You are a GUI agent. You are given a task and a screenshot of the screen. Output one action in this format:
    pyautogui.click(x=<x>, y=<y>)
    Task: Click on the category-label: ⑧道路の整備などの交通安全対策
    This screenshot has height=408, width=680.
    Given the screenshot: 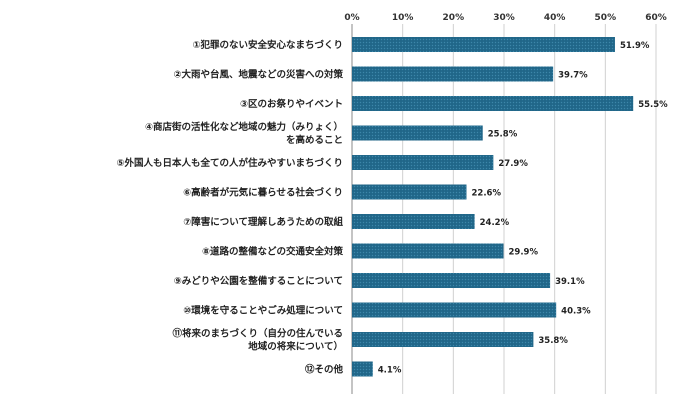 What is the action you would take?
    pyautogui.click(x=273, y=252)
    